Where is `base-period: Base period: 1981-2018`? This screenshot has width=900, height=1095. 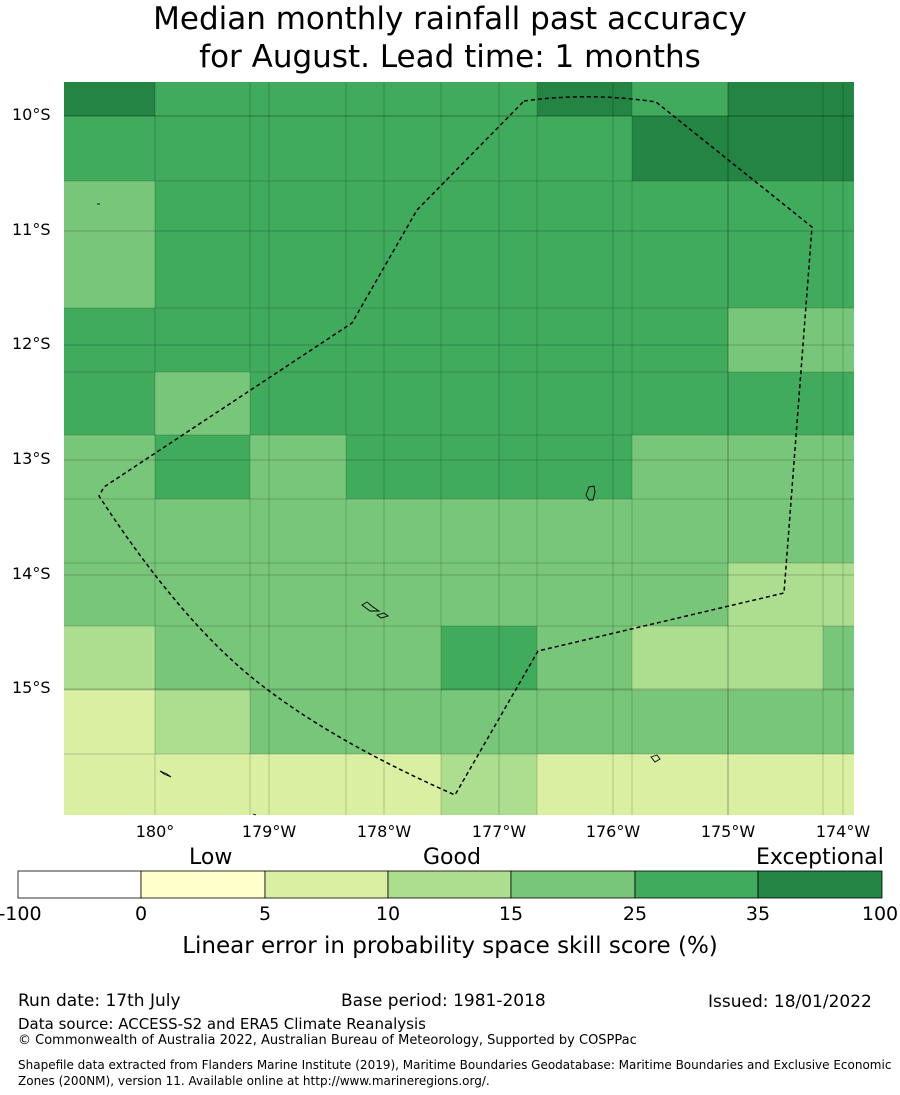 base-period: Base period: 1981-2018 is located at coordinates (443, 1001).